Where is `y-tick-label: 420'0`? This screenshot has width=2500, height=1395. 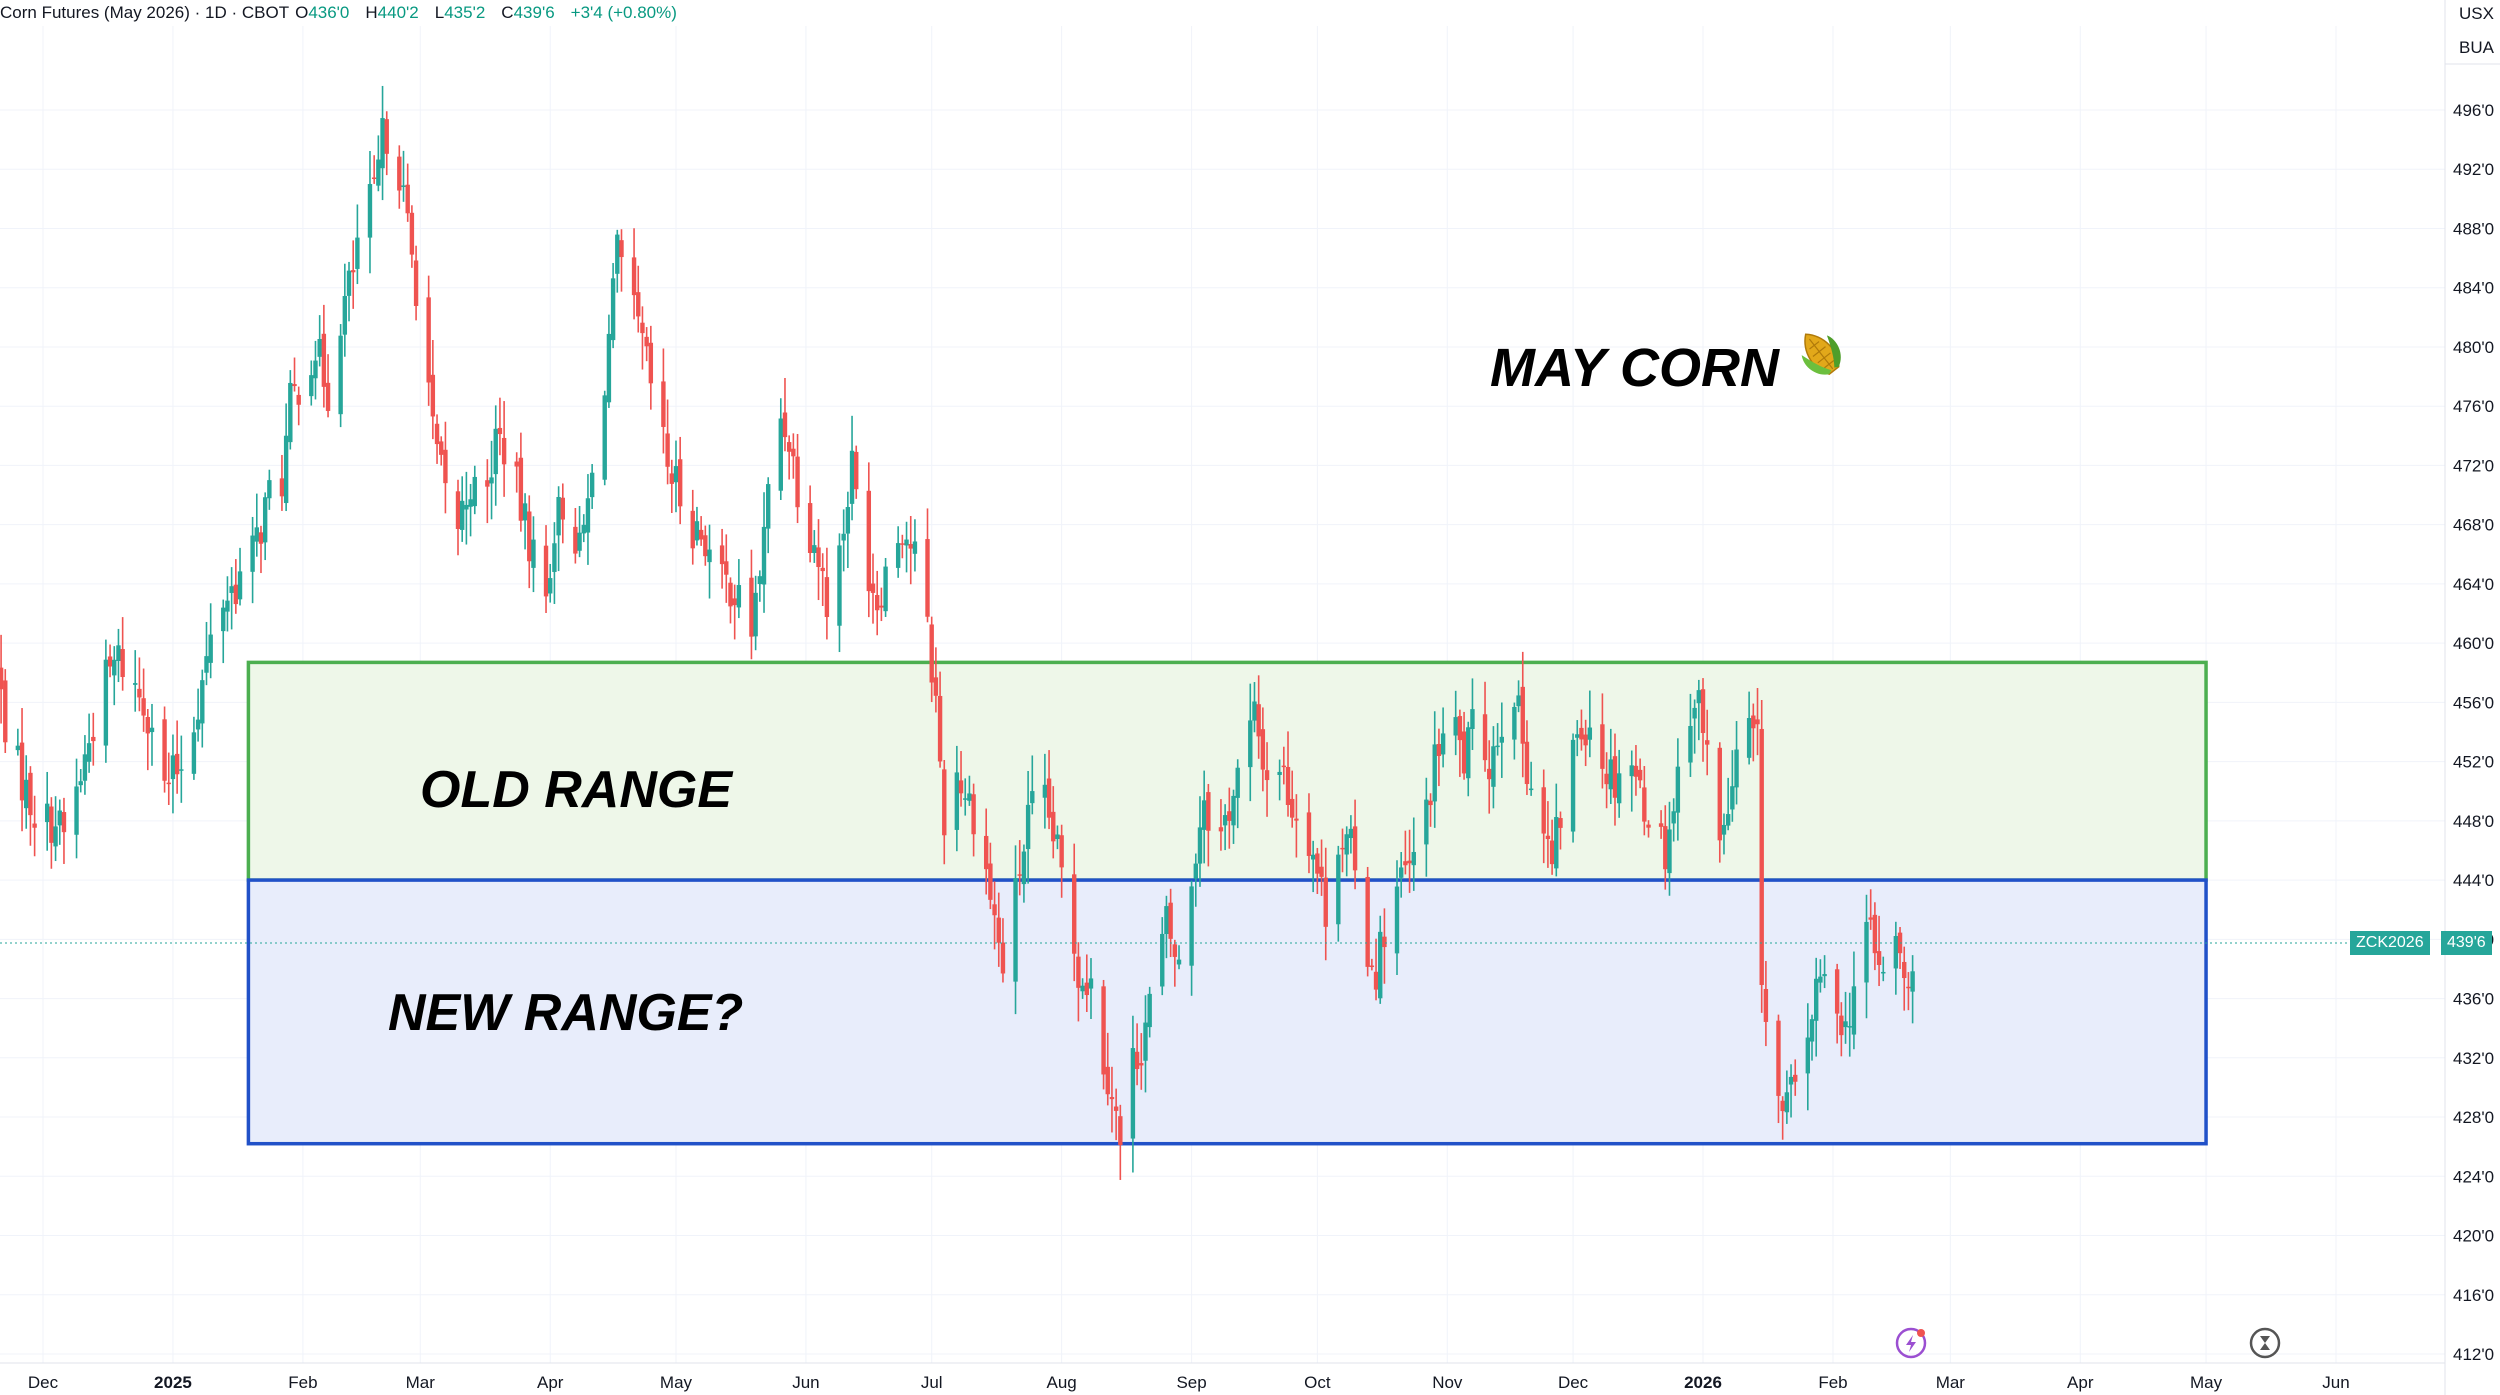
y-tick-label: 420'0 is located at coordinates (2473, 1236).